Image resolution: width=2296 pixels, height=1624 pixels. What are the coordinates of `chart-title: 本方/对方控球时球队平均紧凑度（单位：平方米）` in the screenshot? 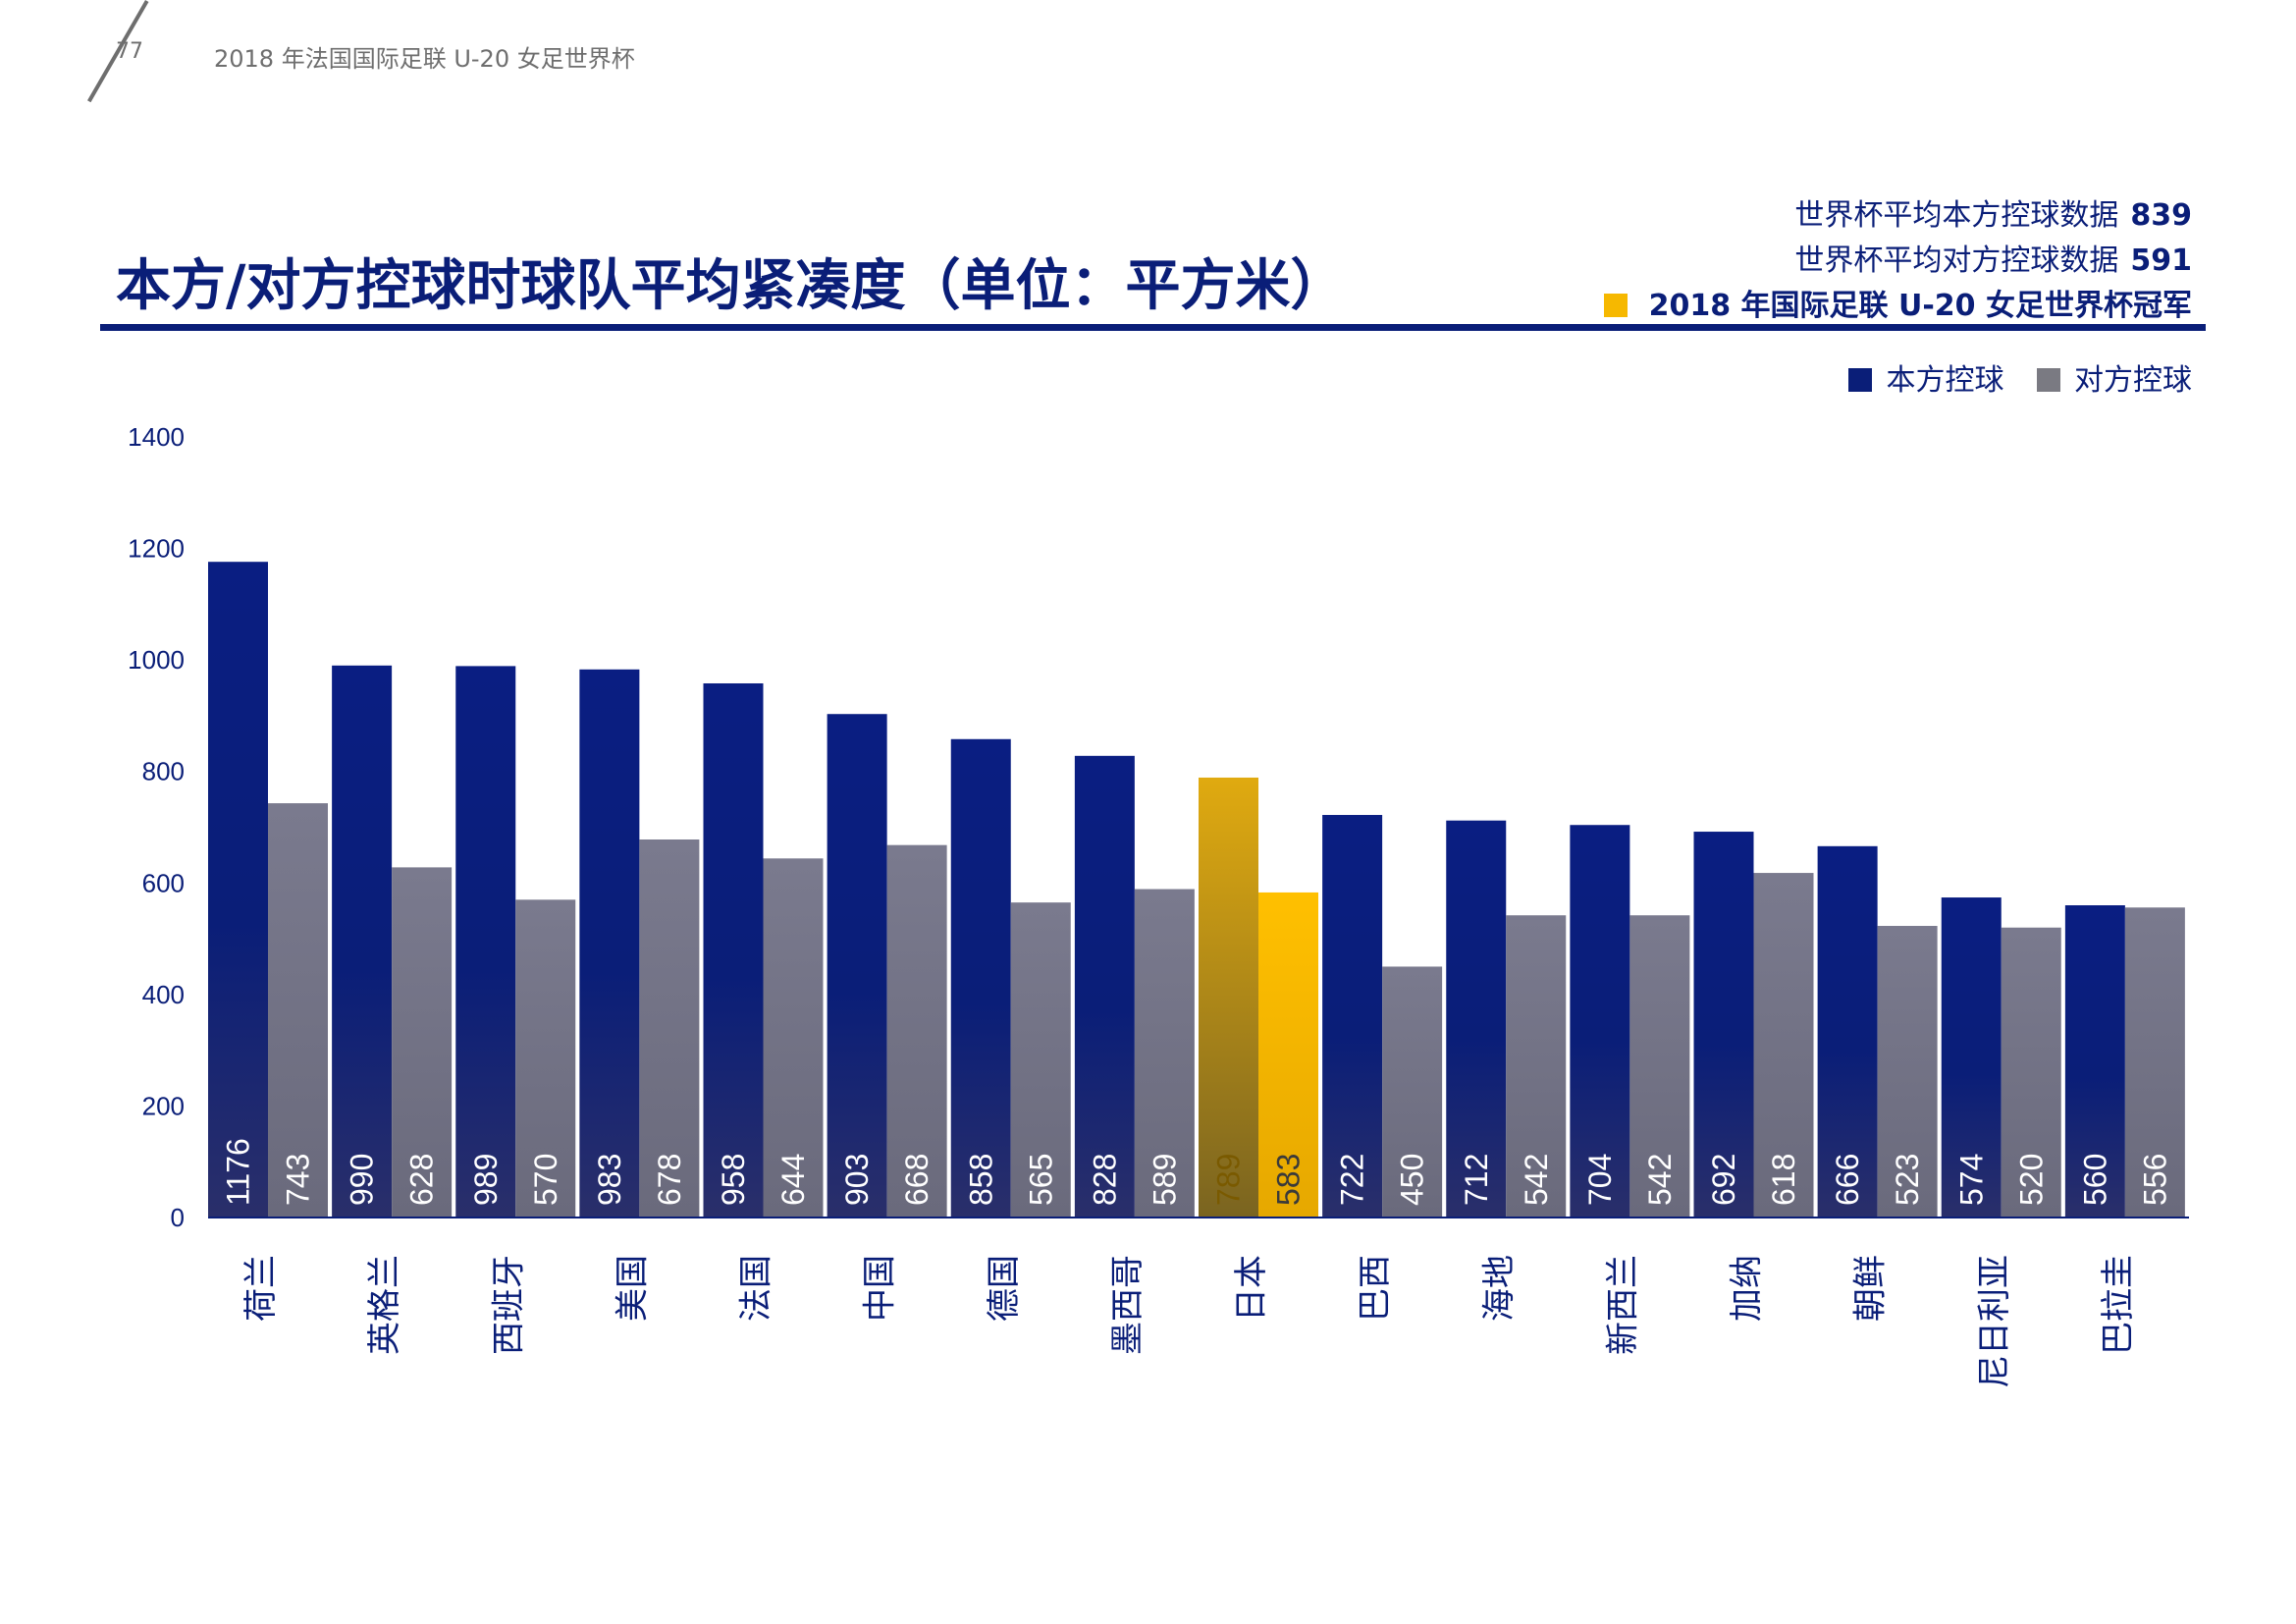 It's located at (731, 286).